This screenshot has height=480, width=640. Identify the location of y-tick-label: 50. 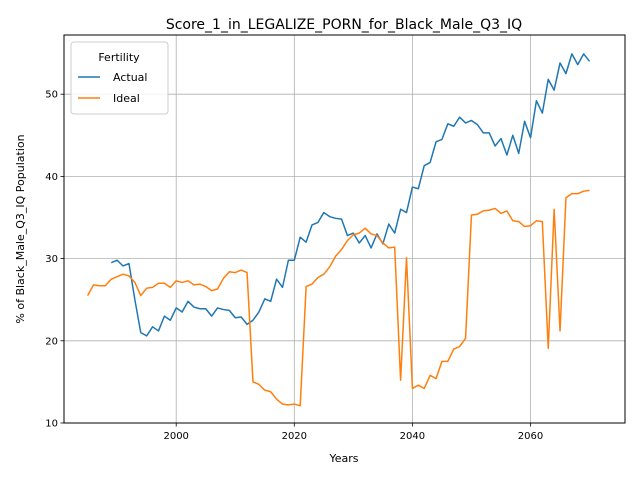
(51, 95).